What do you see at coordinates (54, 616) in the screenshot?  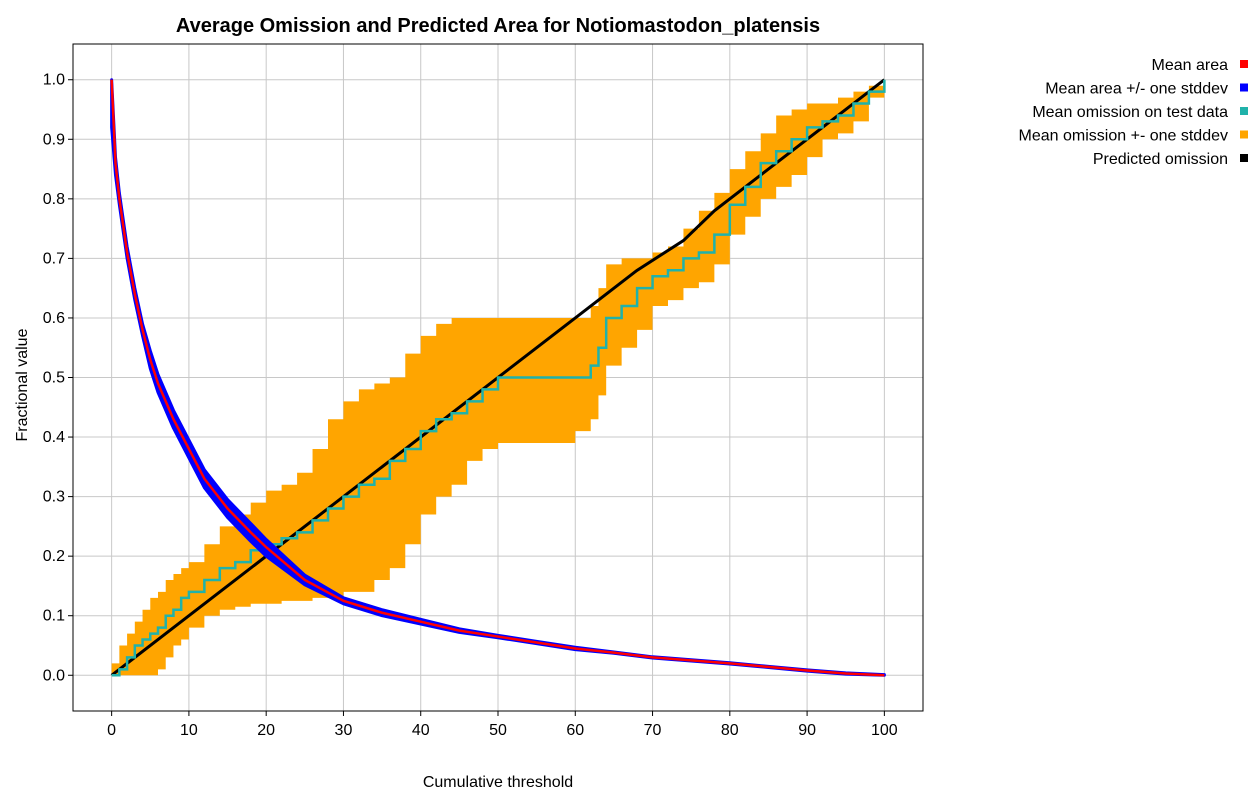 I see `y-tick-label: 0.1` at bounding box center [54, 616].